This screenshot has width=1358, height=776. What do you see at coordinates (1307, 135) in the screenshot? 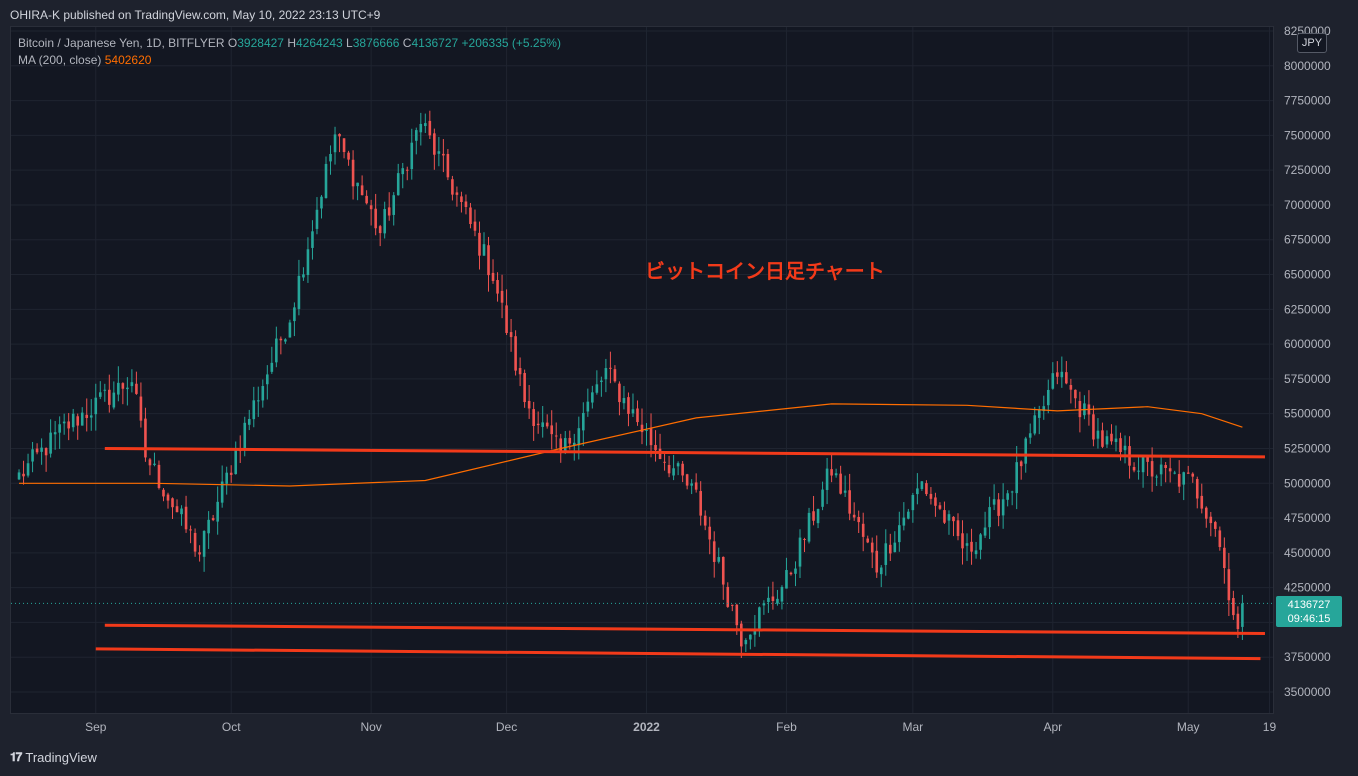
I see `y-tick-label: 7500000` at bounding box center [1307, 135].